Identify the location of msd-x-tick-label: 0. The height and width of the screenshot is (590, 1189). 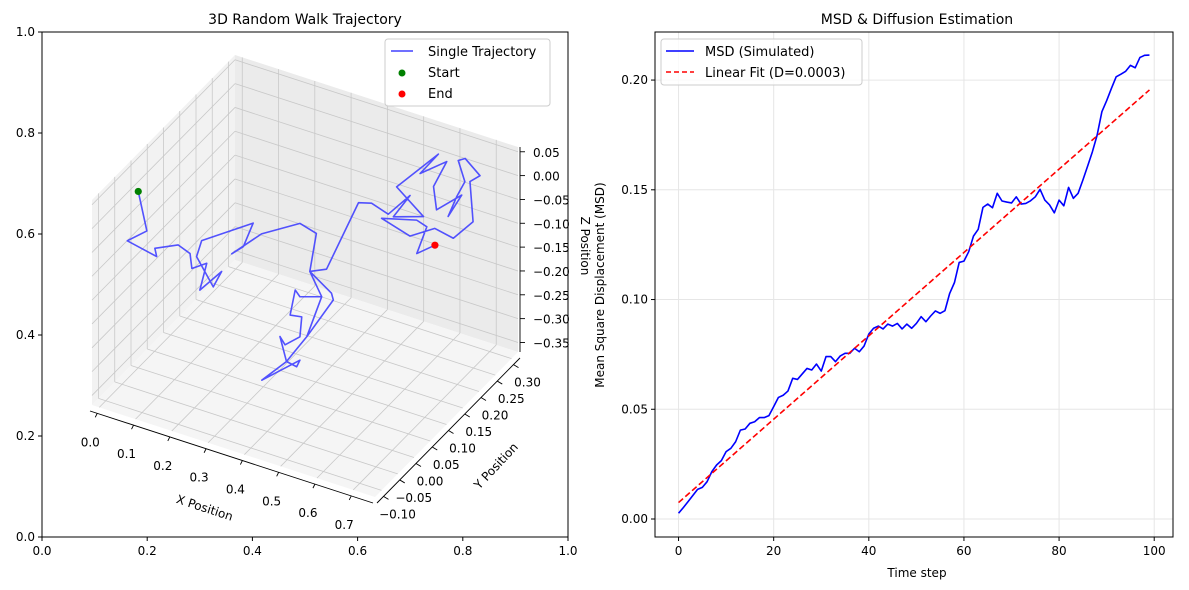
(679, 551).